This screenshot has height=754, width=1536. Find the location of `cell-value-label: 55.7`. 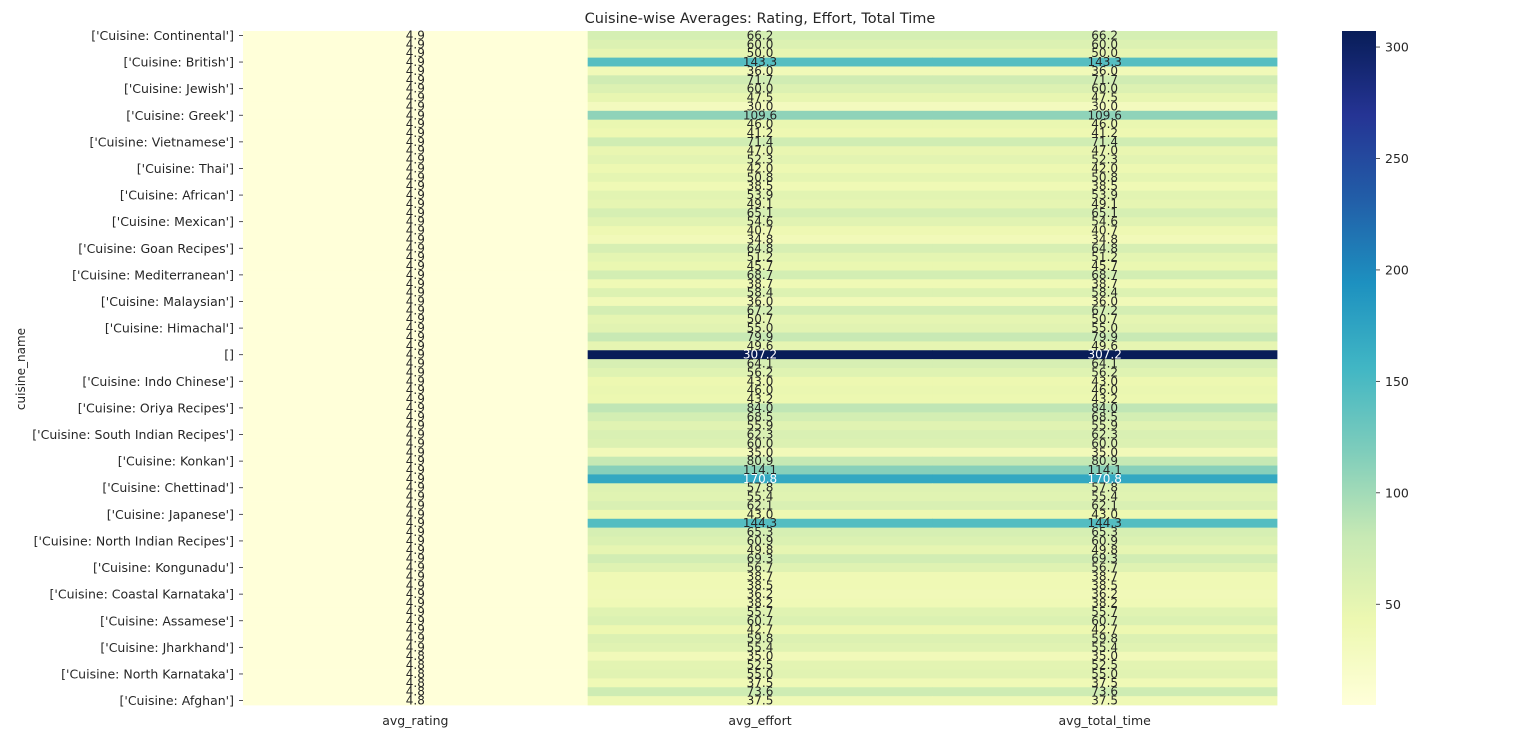

cell-value-label: 55.7 is located at coordinates (1104, 612).